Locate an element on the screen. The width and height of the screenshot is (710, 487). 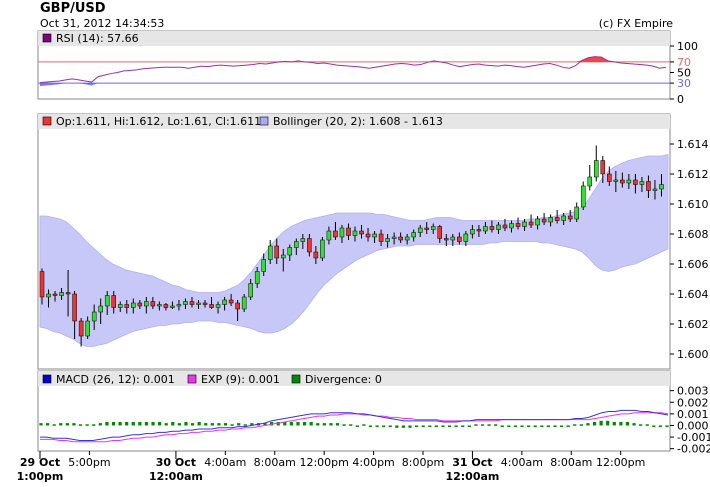
macd-tick-label: 0.001 is located at coordinates (693, 414).